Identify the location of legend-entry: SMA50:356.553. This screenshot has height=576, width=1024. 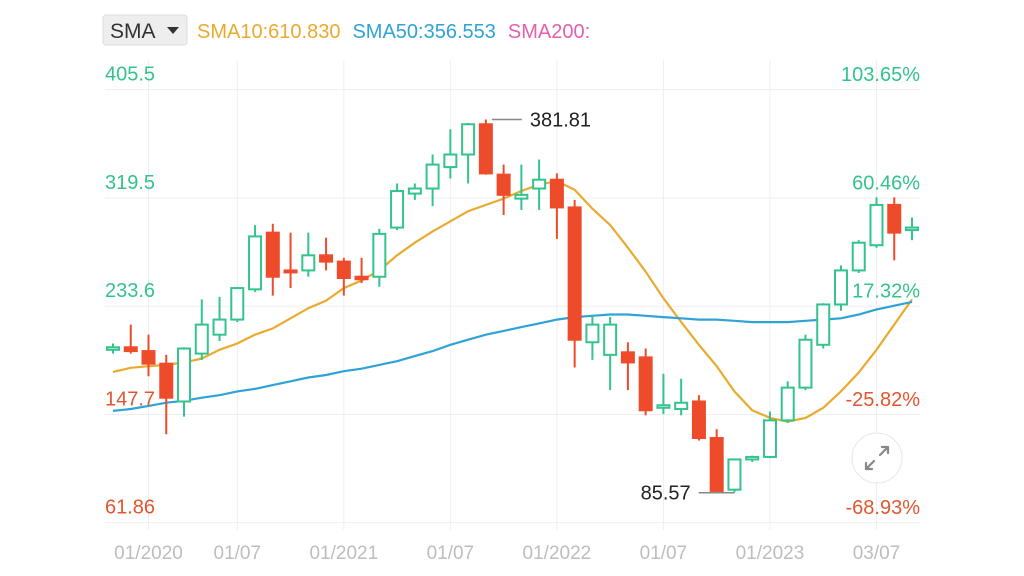
(423, 32).